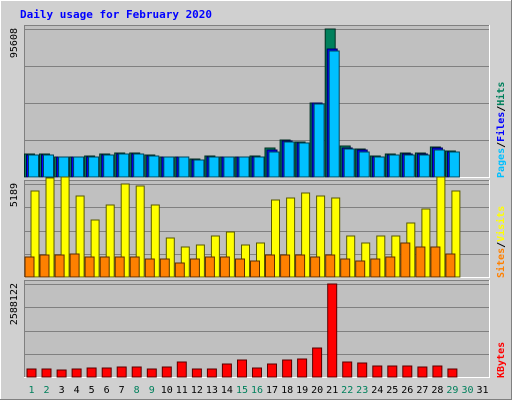 This screenshot has height=405, width=512. I want to click on legend-entry: Files, so click(501, 127).